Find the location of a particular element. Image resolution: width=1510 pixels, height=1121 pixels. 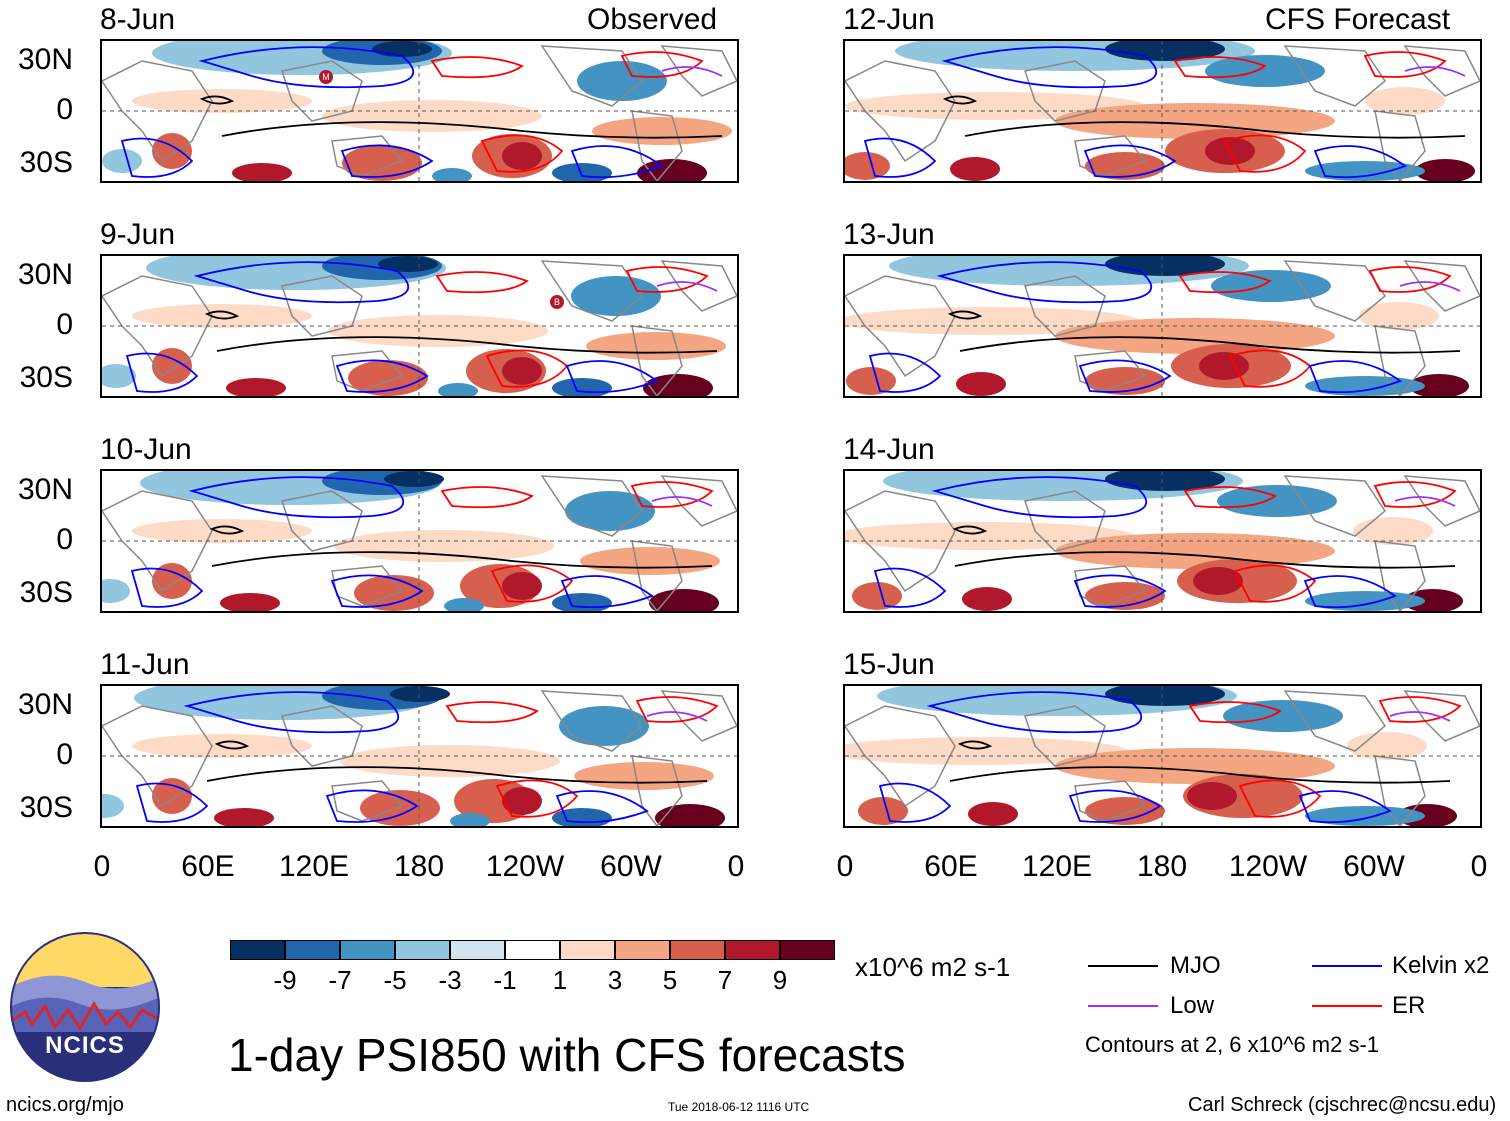

panel-date-15-jun: 15-Jun is located at coordinates (889, 664).